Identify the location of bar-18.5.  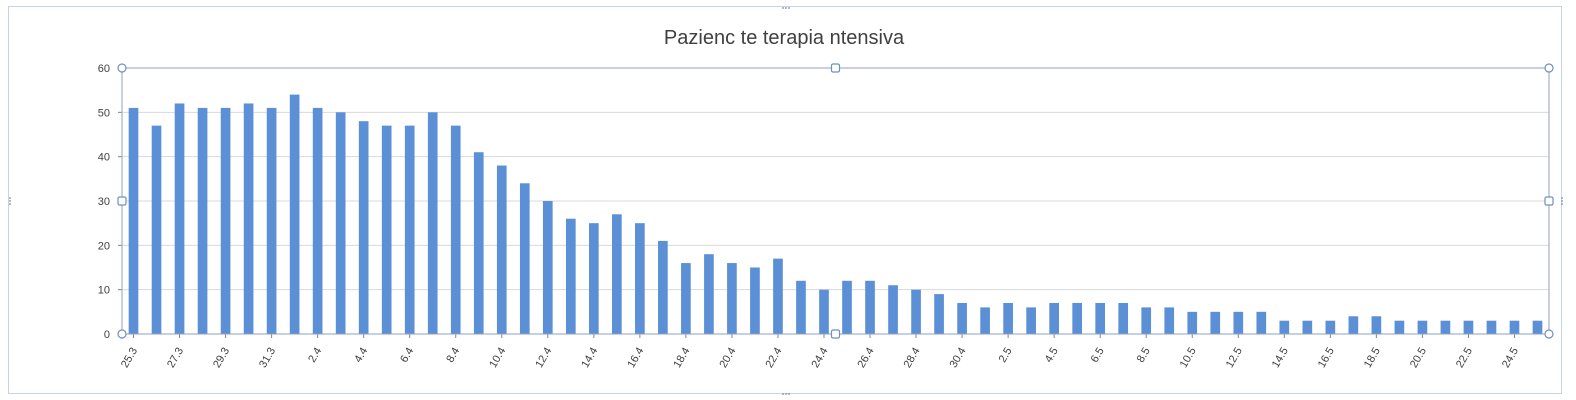
(1376, 325).